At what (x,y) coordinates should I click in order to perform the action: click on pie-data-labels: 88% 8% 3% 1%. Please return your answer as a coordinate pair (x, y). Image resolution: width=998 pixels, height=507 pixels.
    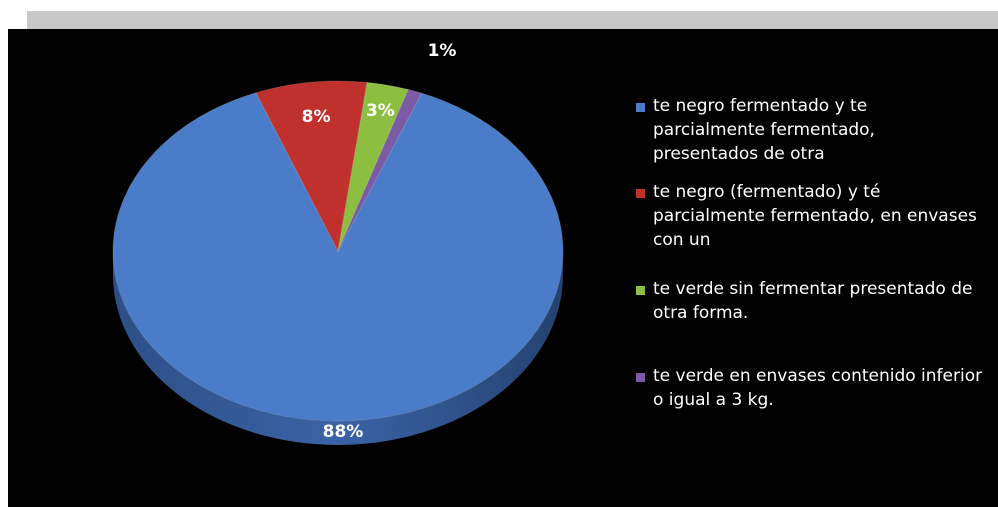
    Looking at the image, I should click on (379, 241).